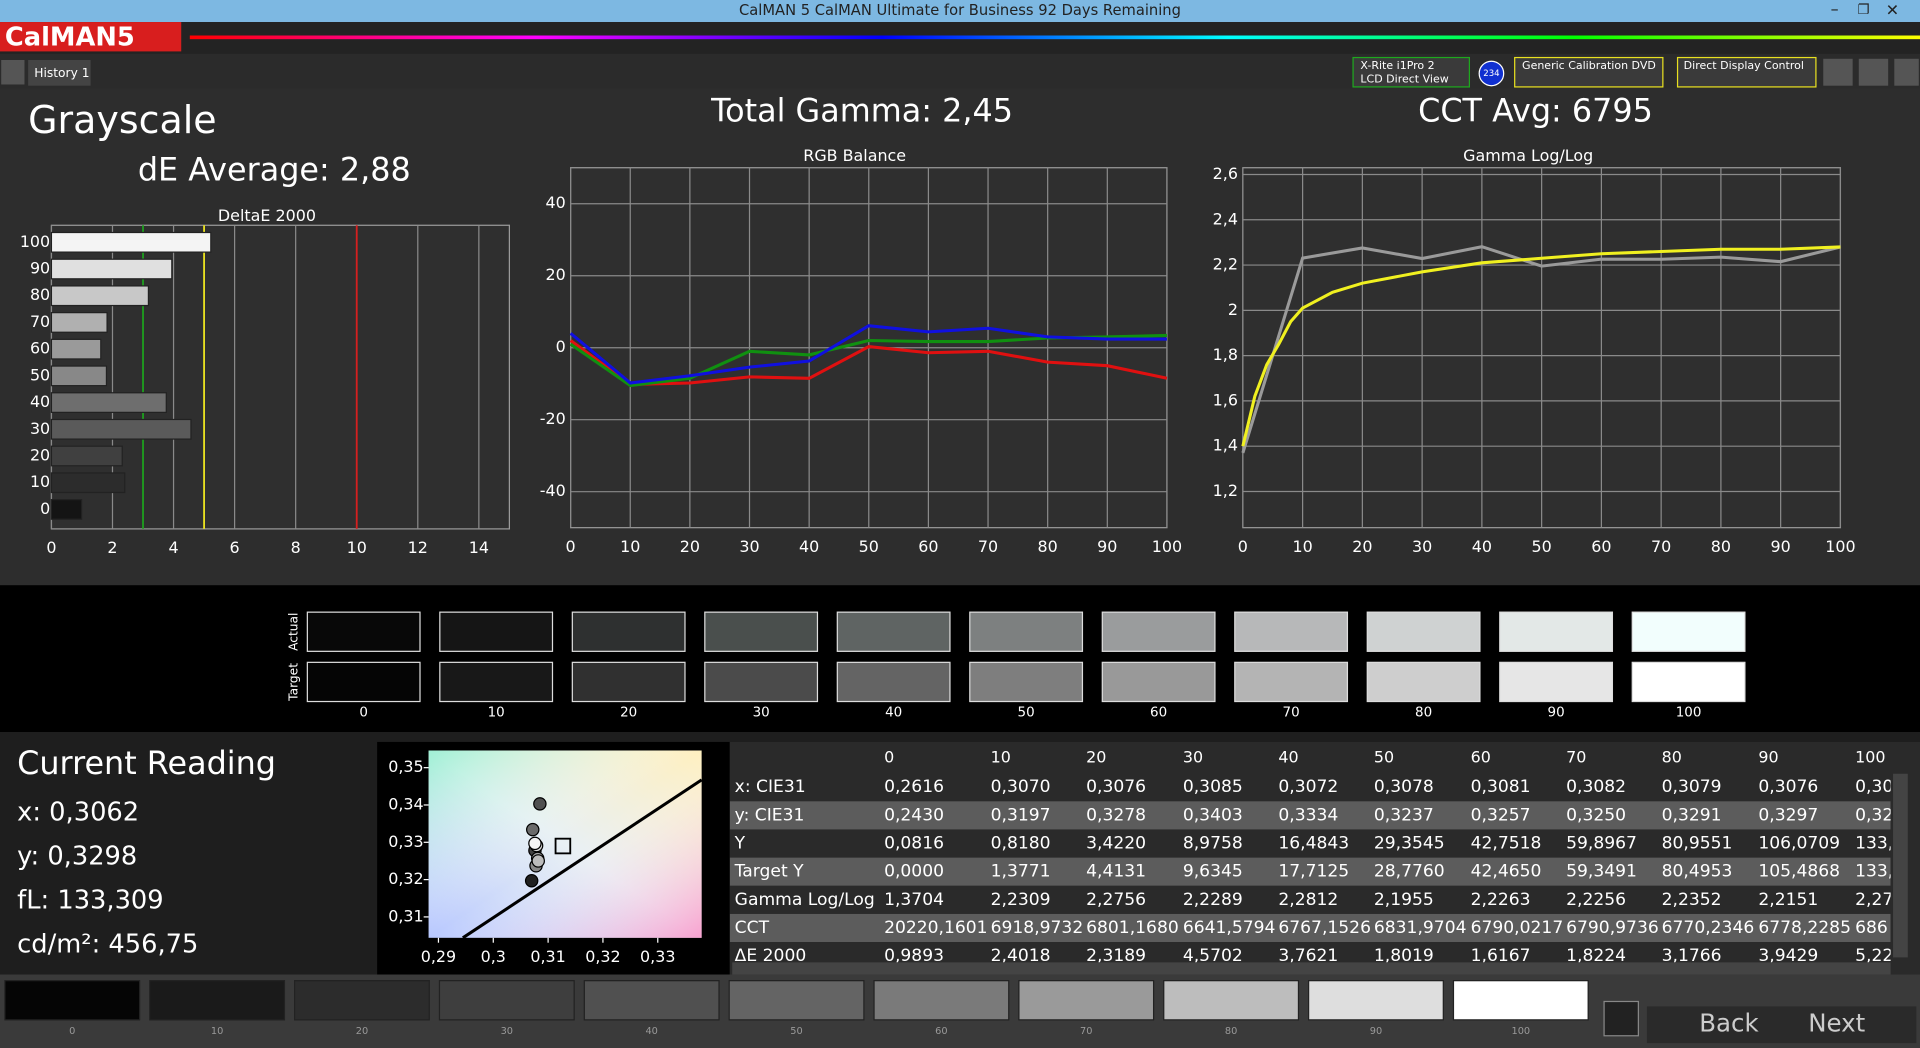 This screenshot has height=1048, width=1920. What do you see at coordinates (1491, 73) in the screenshot?
I see `meter-badge` at bounding box center [1491, 73].